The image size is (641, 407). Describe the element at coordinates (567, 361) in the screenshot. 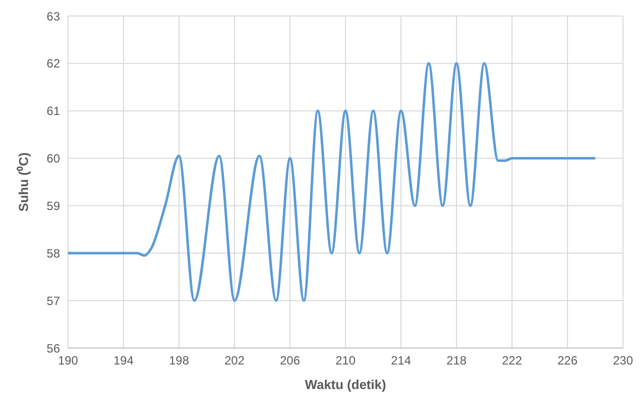

I see `x-tick-label: 226` at that location.